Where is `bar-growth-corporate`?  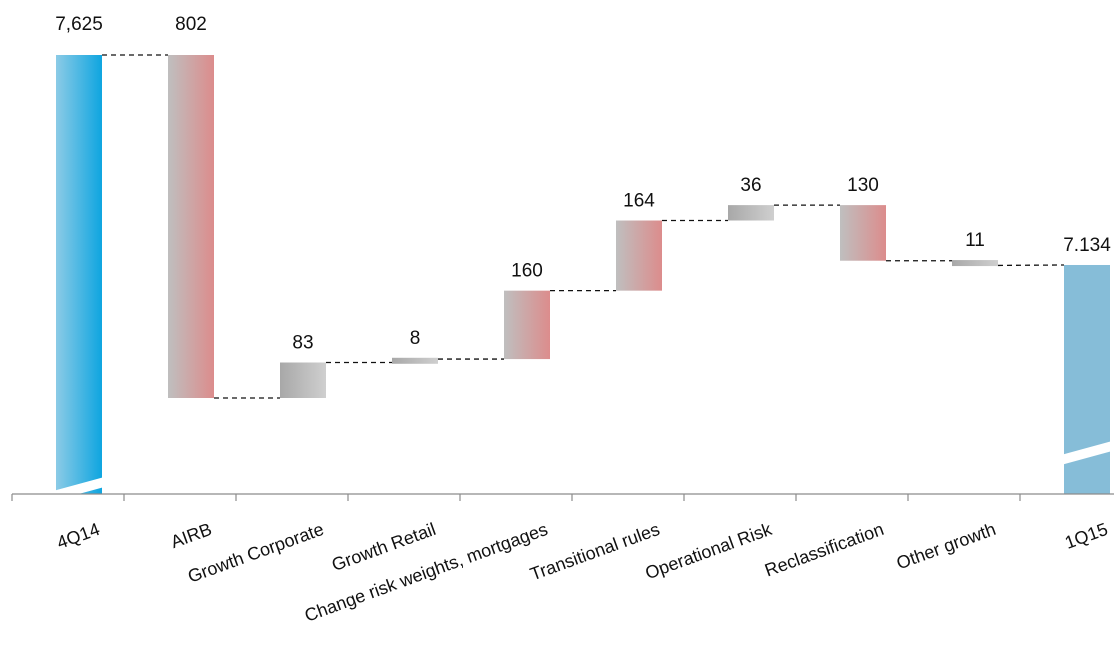 bar-growth-corporate is located at coordinates (303, 380).